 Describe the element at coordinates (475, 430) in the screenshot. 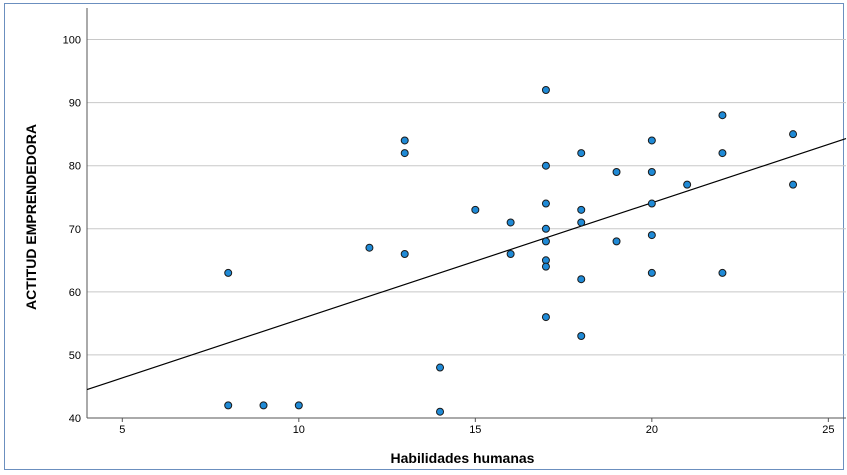

I see `x-tick-label: 15` at that location.